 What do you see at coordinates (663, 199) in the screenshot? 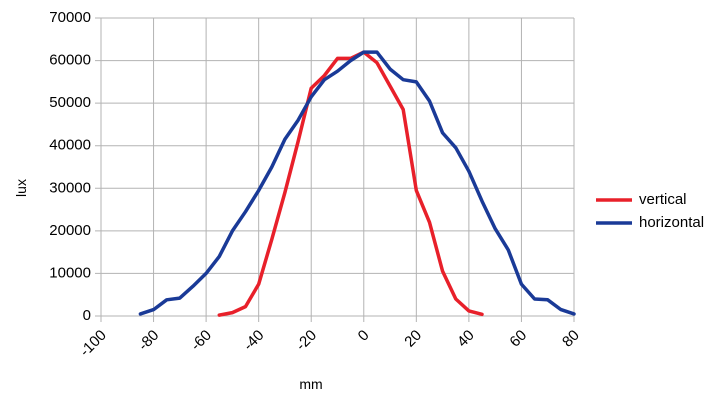
I see `legend-label-vertical: vertical` at bounding box center [663, 199].